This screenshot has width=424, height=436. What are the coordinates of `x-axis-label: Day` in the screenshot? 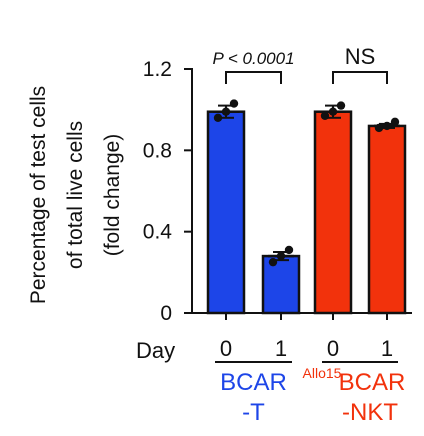 It's located at (155, 350).